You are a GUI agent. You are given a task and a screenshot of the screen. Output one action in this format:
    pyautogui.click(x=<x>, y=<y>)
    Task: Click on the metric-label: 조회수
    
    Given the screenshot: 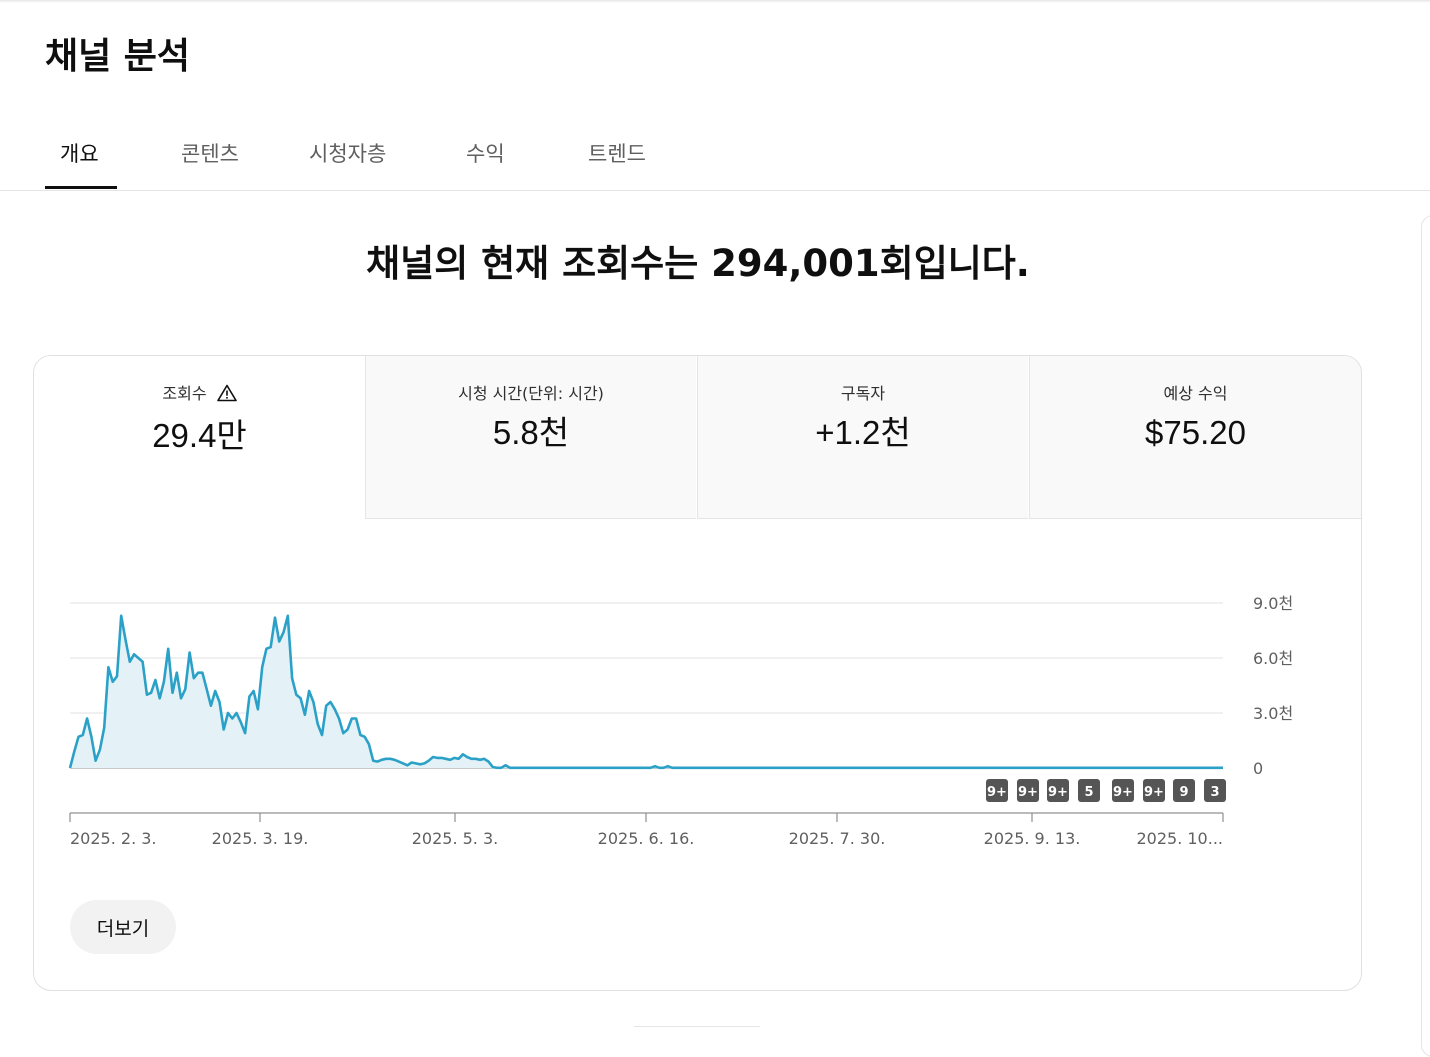 What is the action you would take?
    pyautogui.click(x=199, y=395)
    